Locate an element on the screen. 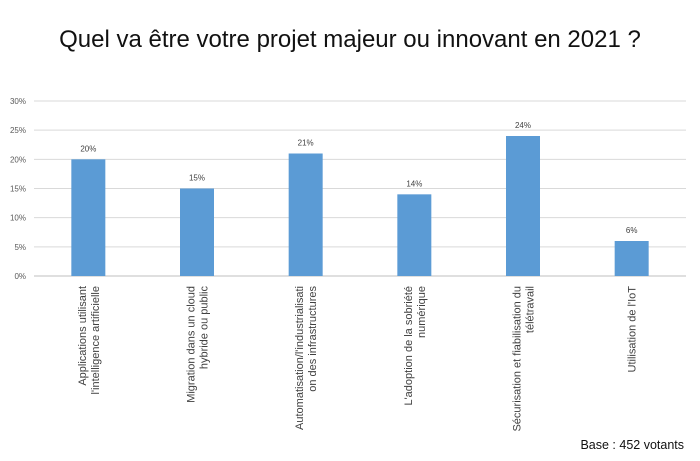  category-label-line: Migration dans un cloud is located at coordinates (192, 344).